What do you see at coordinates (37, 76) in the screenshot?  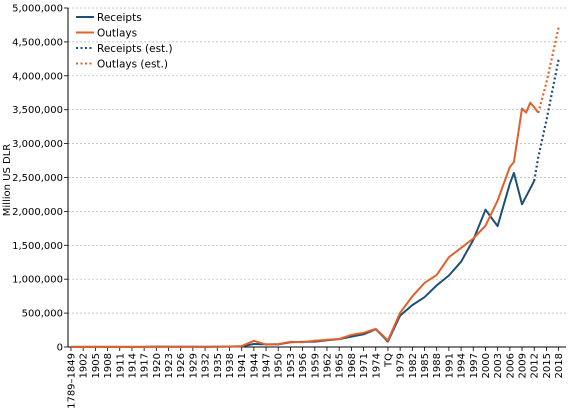 I see `y-tick-label: 4,000,000` at bounding box center [37, 76].